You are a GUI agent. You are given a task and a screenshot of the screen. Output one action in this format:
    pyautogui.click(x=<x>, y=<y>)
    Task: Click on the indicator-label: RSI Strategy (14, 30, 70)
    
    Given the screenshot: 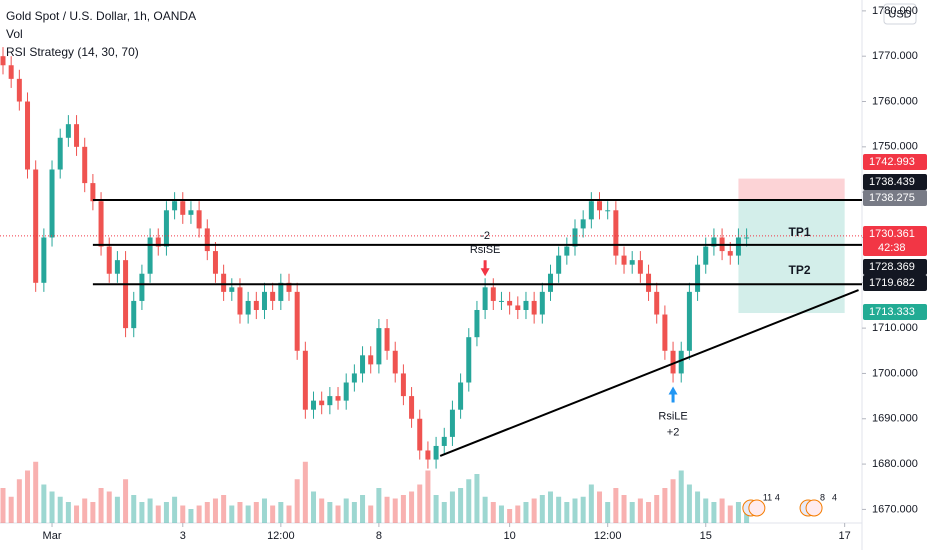 What is the action you would take?
    pyautogui.click(x=72, y=52)
    